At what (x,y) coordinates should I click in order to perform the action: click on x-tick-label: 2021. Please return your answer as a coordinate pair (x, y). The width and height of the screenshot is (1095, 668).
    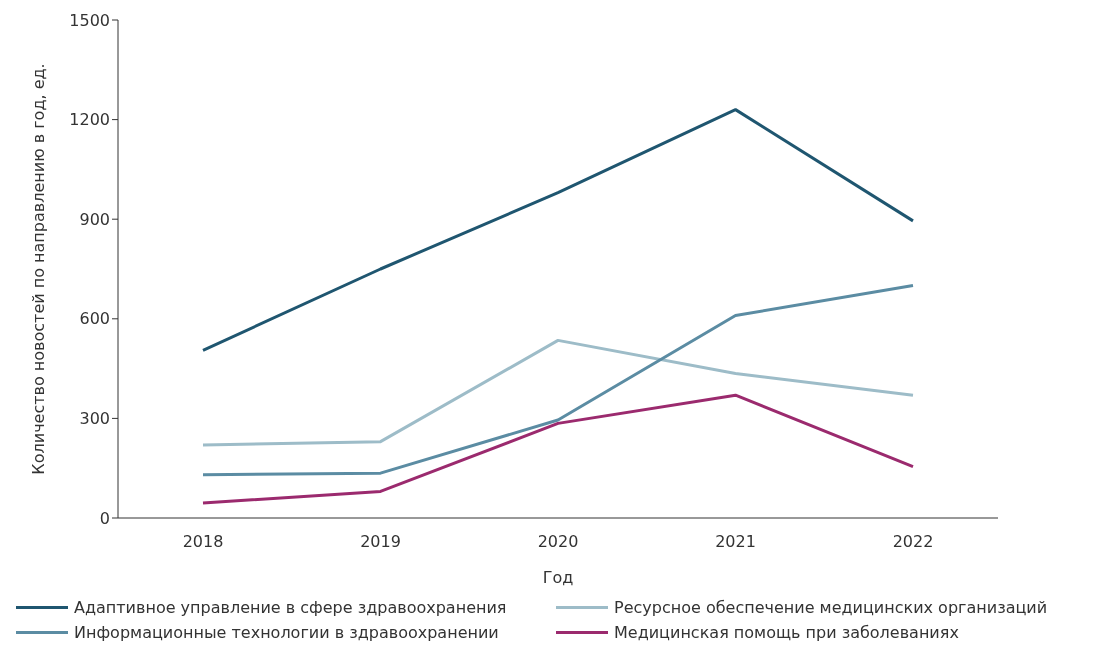
    Looking at the image, I should click on (735, 542).